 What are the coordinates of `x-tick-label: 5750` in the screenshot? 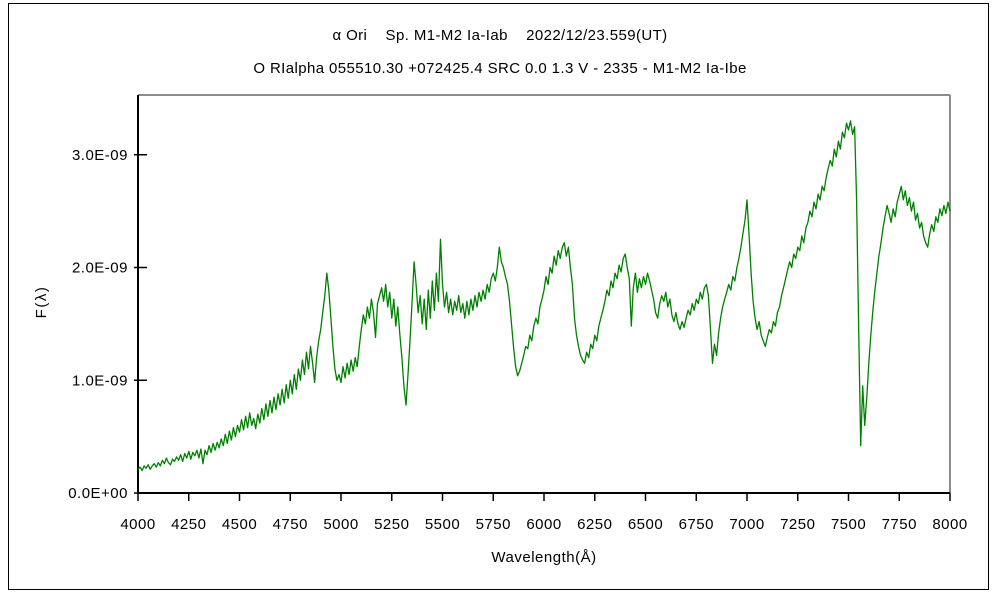 It's located at (493, 524).